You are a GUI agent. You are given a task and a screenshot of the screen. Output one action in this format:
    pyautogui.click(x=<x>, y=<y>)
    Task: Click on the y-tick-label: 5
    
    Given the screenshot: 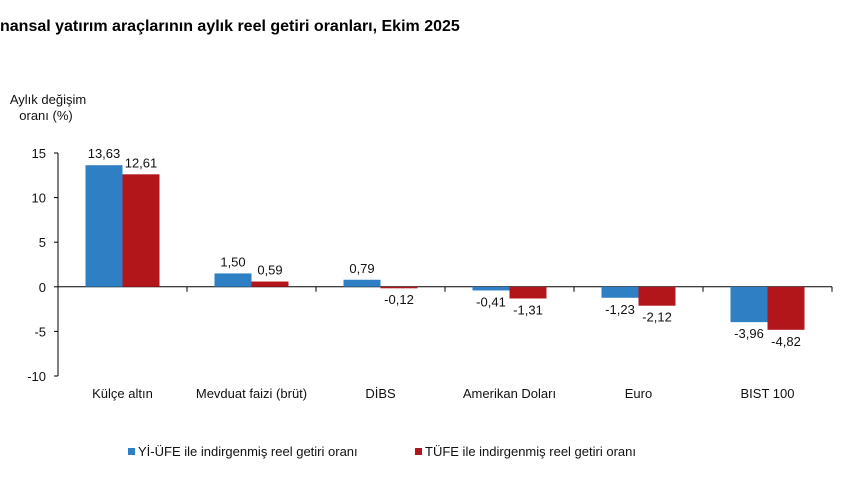 What is the action you would take?
    pyautogui.click(x=42, y=242)
    